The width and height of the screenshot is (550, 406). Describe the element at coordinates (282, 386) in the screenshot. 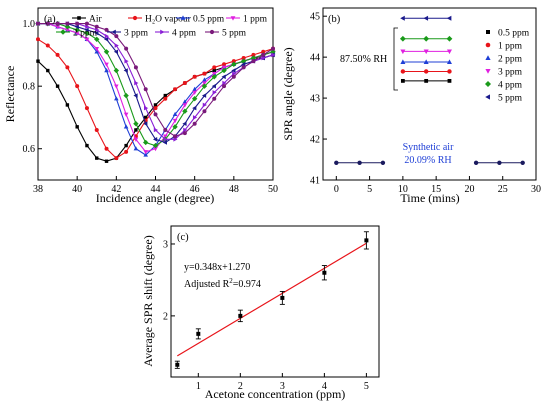

I see `c-x-tick-label: 3` at that location.